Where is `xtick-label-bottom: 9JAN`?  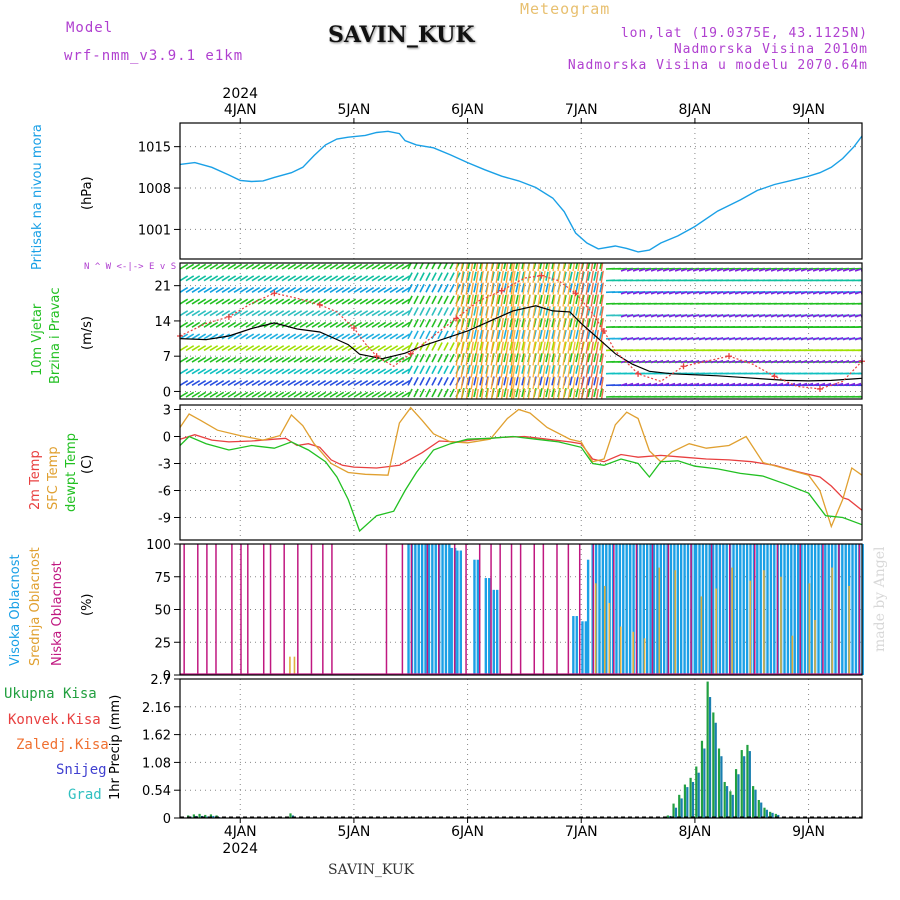 xtick-label-bottom: 9JAN is located at coordinates (808, 832).